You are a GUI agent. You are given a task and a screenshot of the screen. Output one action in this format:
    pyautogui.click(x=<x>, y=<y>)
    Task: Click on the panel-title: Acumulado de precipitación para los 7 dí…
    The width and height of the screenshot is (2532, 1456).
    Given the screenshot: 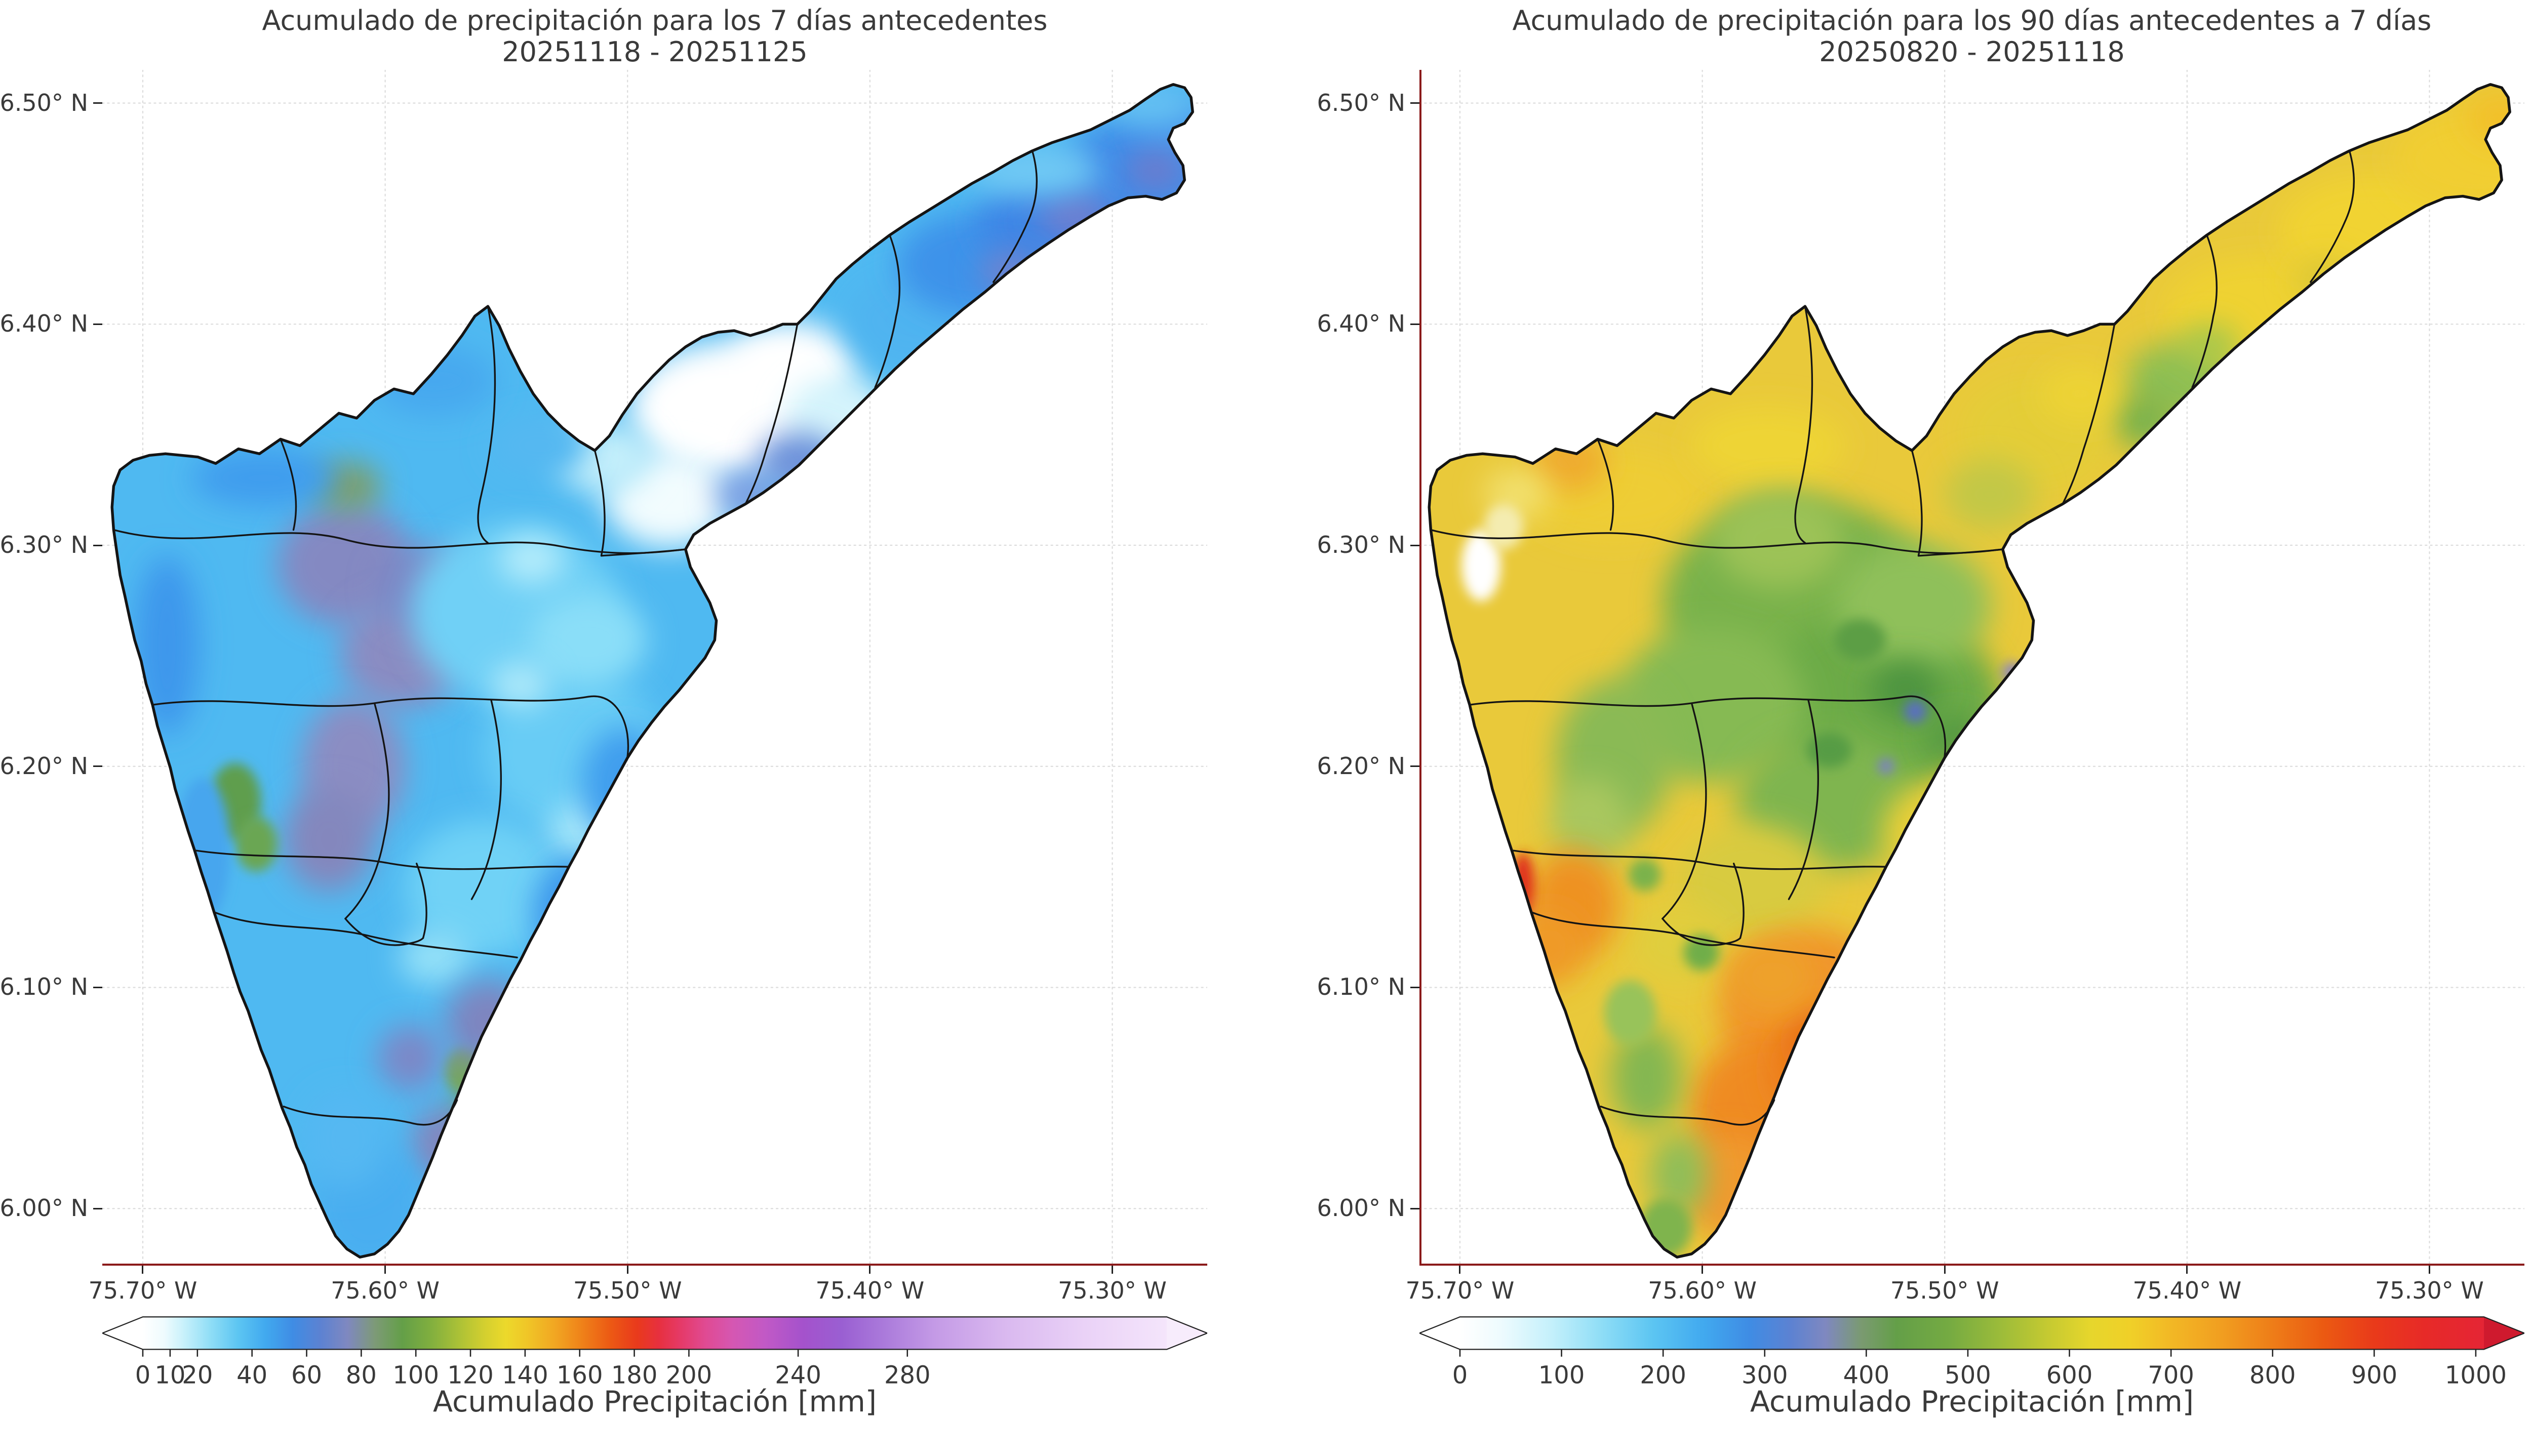 What is the action you would take?
    pyautogui.click(x=654, y=36)
    